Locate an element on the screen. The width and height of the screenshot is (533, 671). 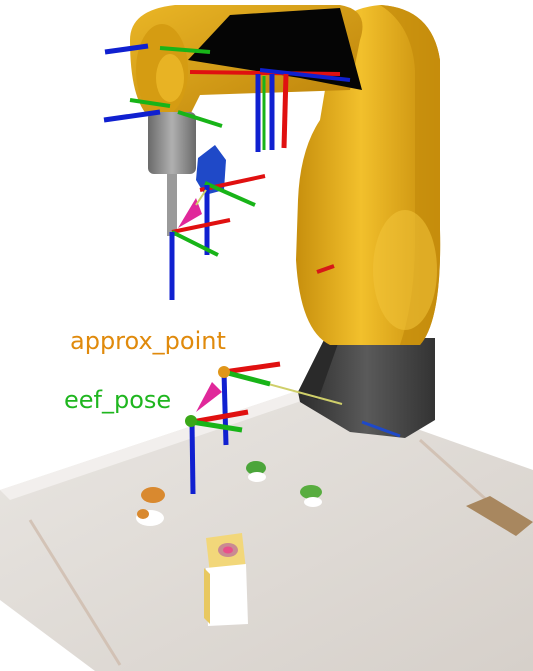
eef-pose-label: eef_pose is located at coordinates (118, 400).